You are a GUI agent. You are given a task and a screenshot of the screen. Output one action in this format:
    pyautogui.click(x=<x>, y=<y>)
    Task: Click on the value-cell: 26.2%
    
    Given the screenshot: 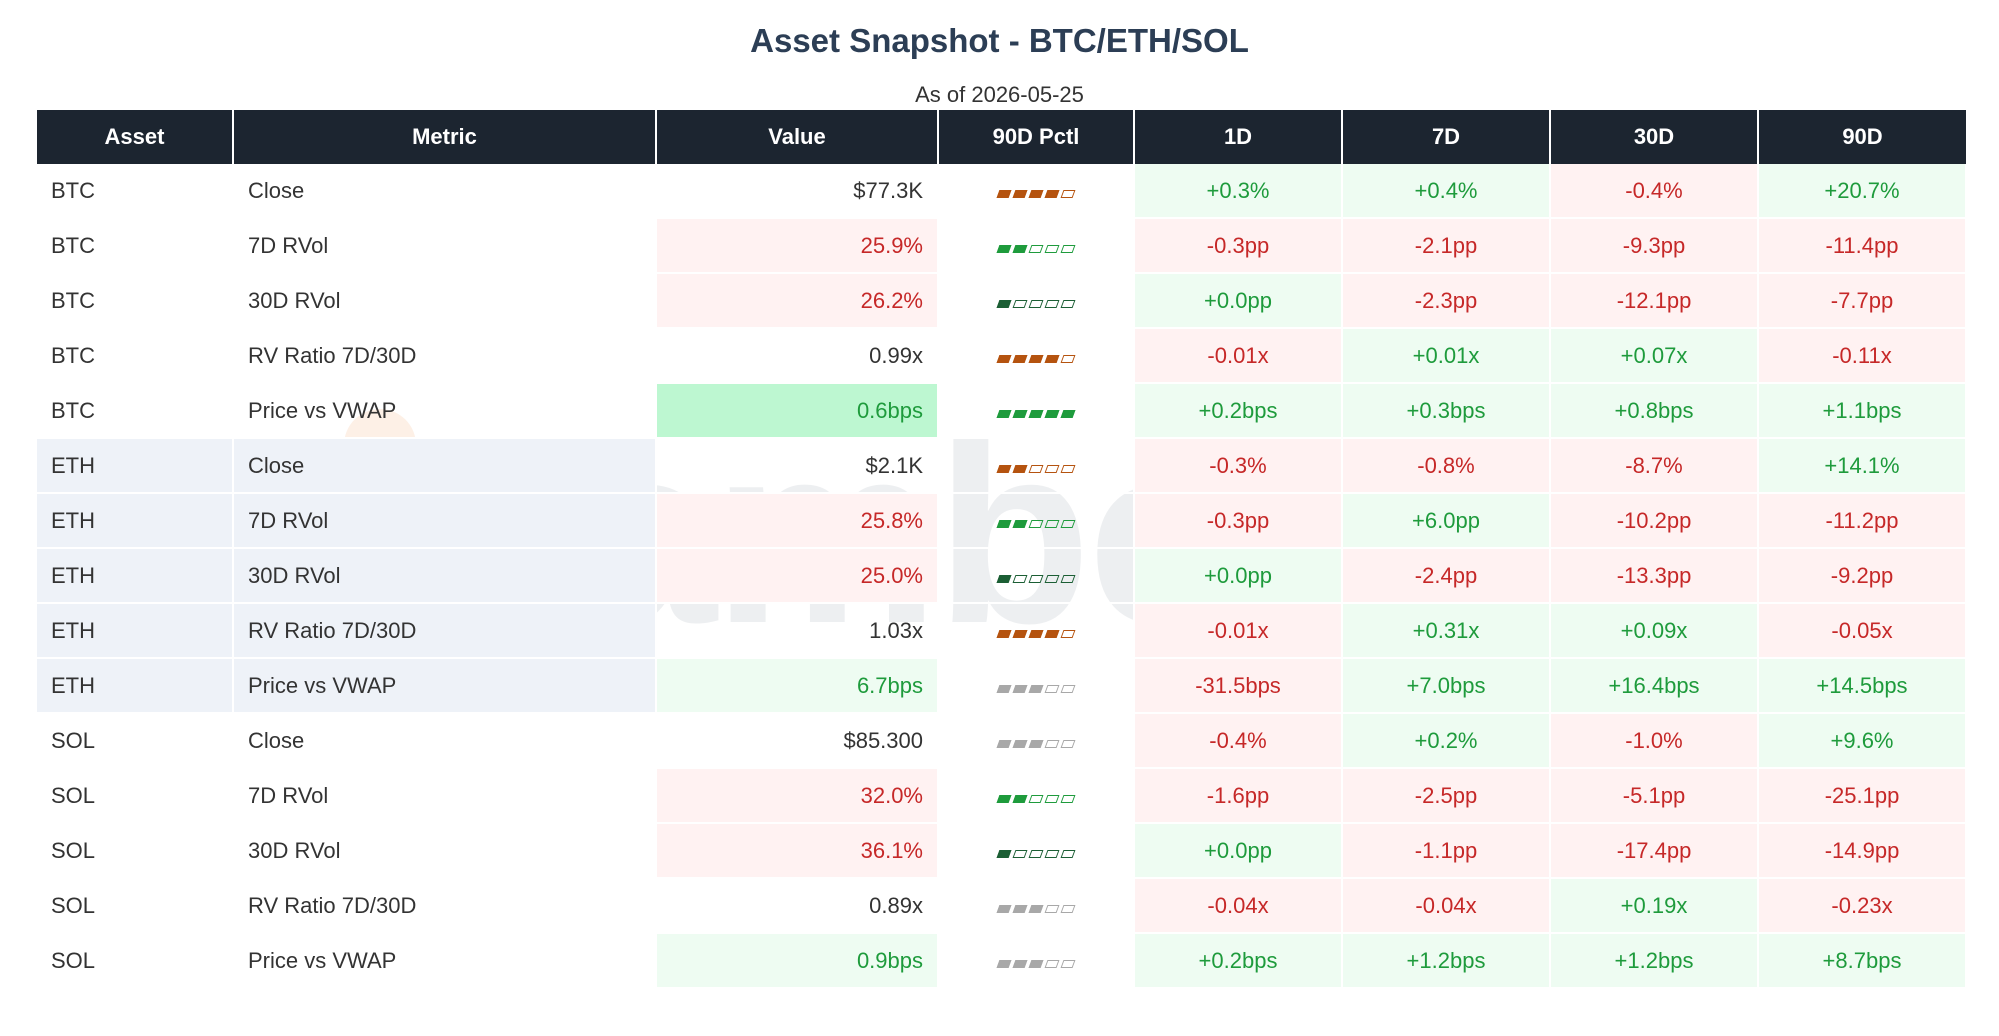 What is the action you would take?
    pyautogui.click(x=797, y=301)
    